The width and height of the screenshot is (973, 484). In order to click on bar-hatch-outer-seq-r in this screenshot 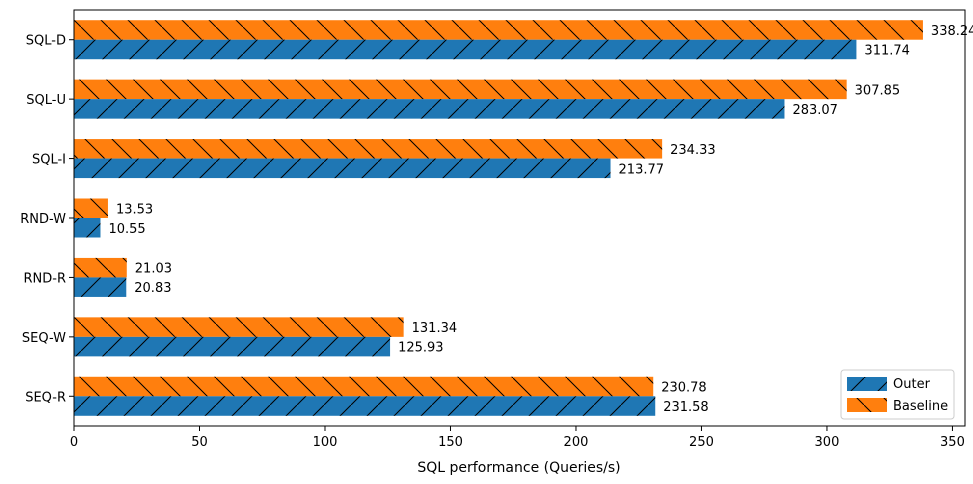, I will do `click(365, 406)`.